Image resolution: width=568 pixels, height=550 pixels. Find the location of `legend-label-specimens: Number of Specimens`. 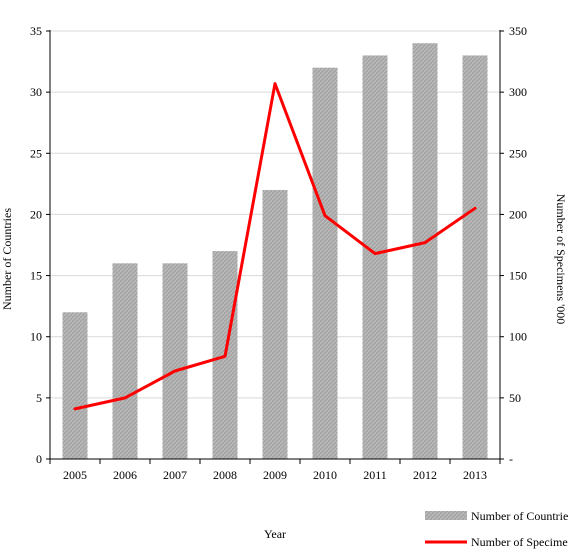

legend-label-specimens: Number of Specimens is located at coordinates (519, 542).